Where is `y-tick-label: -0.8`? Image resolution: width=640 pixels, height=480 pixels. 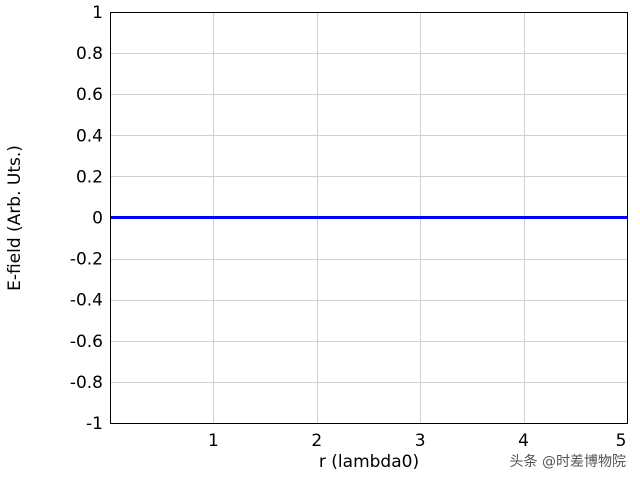 y-tick-label: -0.8 is located at coordinates (86, 383).